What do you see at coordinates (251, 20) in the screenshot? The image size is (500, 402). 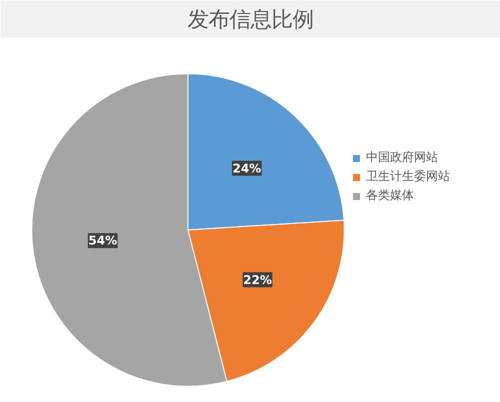 I see `chart-title: 发布信息比例` at bounding box center [251, 20].